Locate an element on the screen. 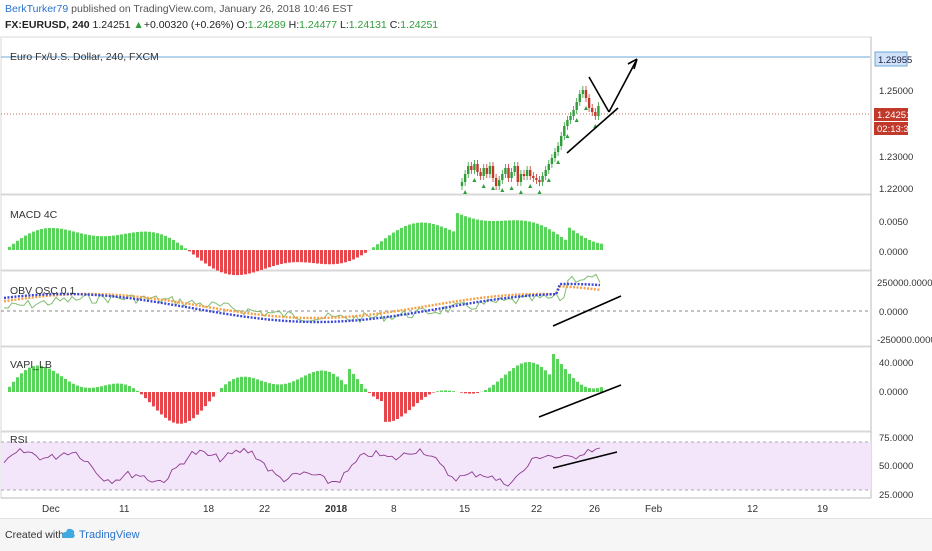 The image size is (932, 551). macd-pane is located at coordinates (305, 244).